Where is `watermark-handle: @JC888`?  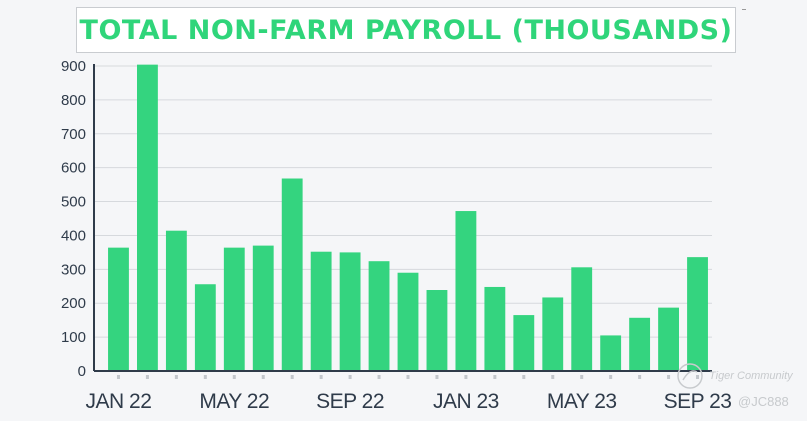
watermark-handle: @JC888 is located at coordinates (763, 401).